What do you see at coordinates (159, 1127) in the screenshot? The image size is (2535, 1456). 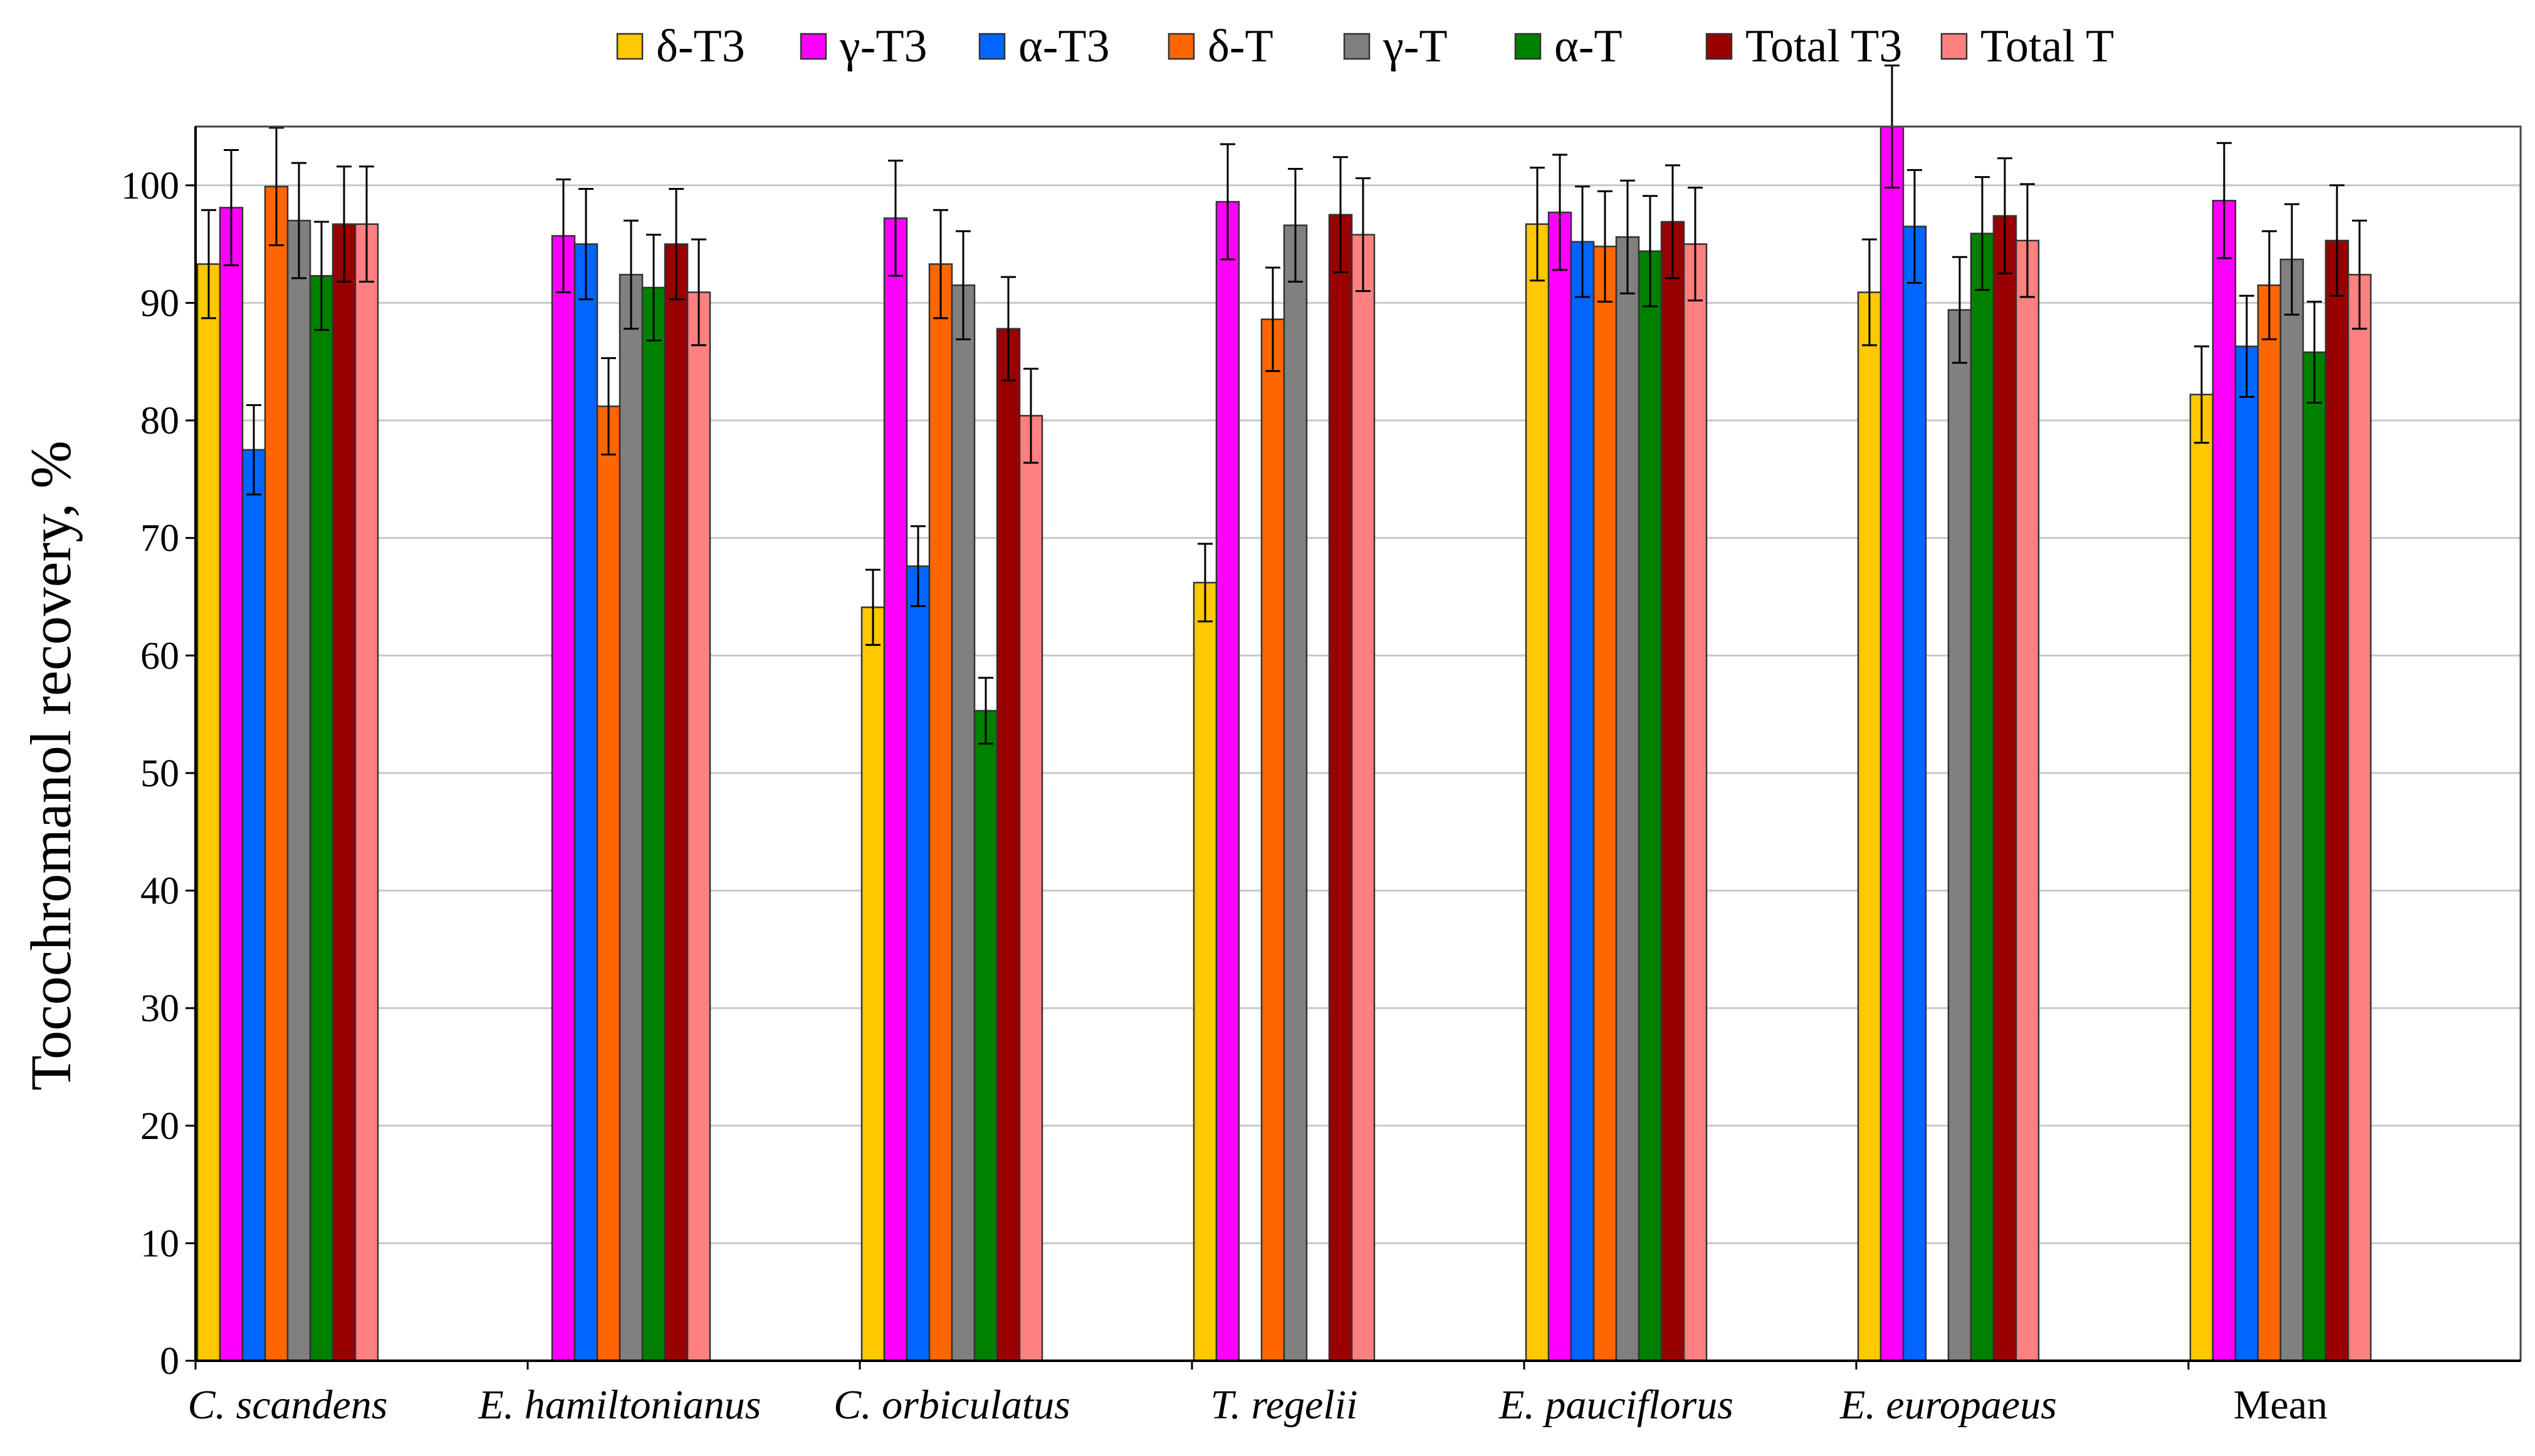 I see `y-tick-label-20: 20` at bounding box center [159, 1127].